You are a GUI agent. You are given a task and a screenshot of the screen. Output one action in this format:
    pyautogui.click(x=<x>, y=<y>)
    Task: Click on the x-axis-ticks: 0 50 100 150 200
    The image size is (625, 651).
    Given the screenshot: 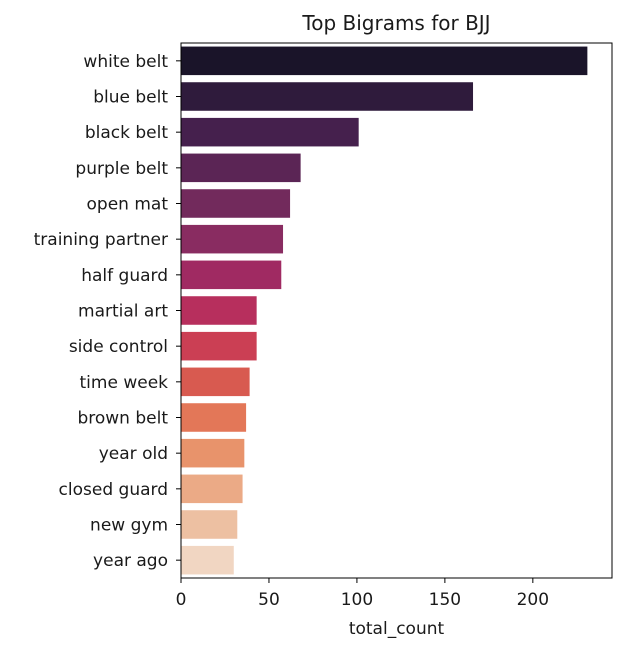 What is the action you would take?
    pyautogui.click(x=362, y=594)
    